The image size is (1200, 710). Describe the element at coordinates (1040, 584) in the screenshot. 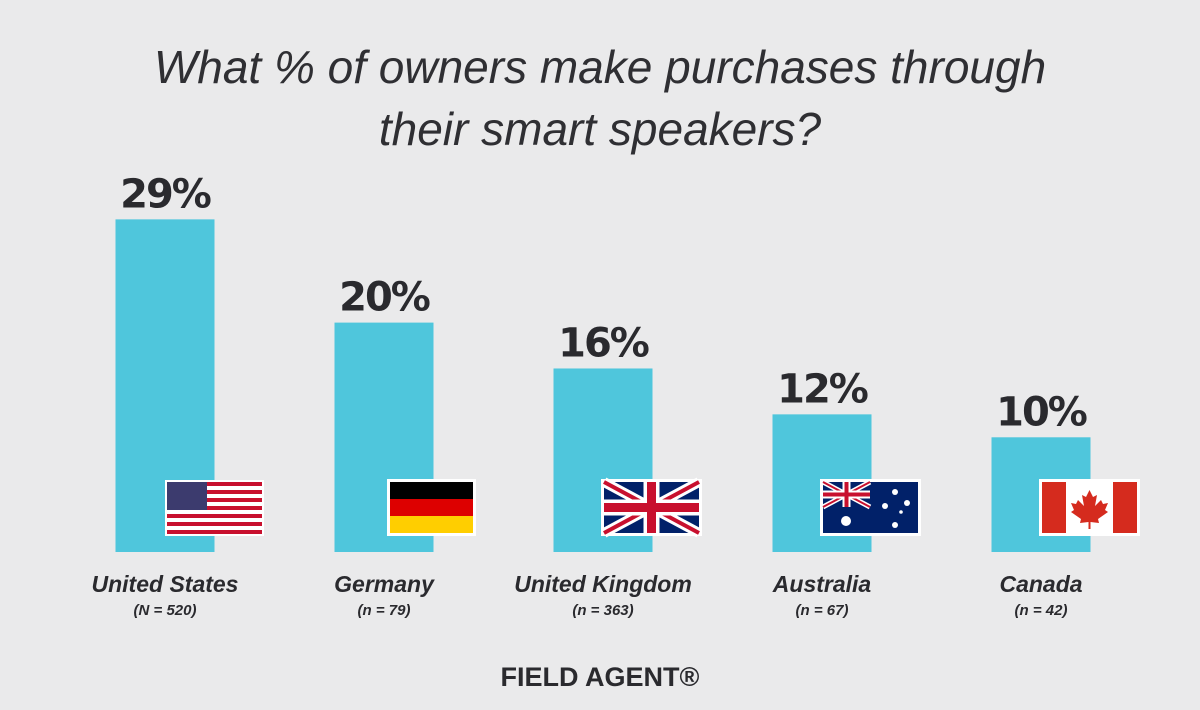

I see `category-label: Canada` at that location.